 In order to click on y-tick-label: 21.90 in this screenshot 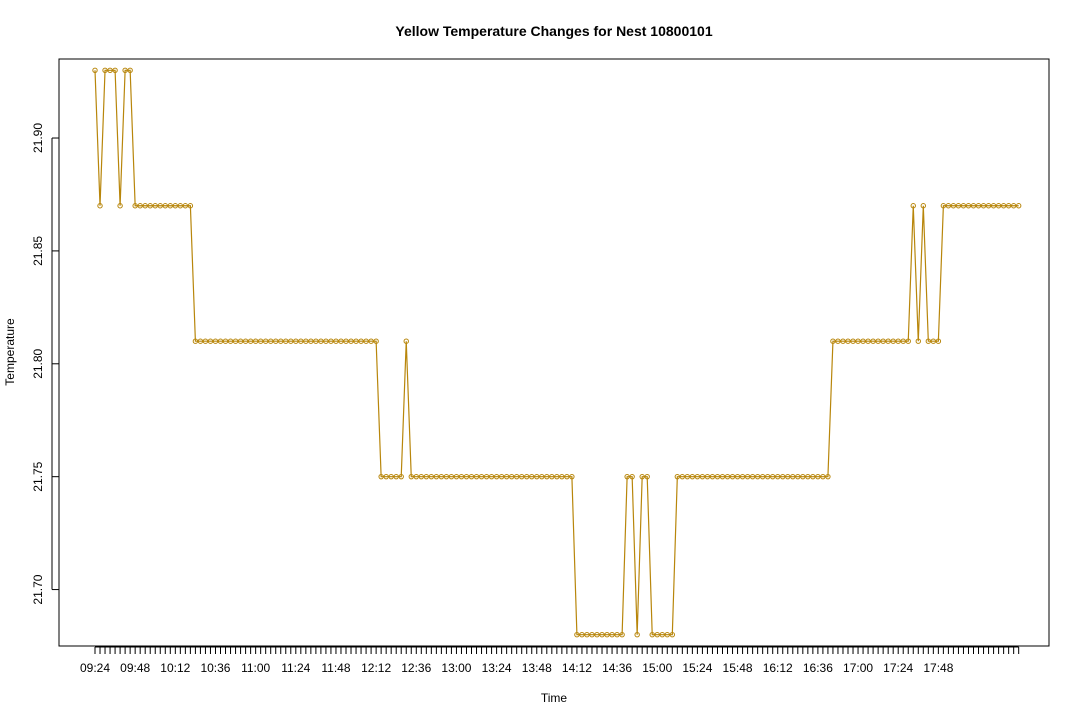, I will do `click(38, 138)`.